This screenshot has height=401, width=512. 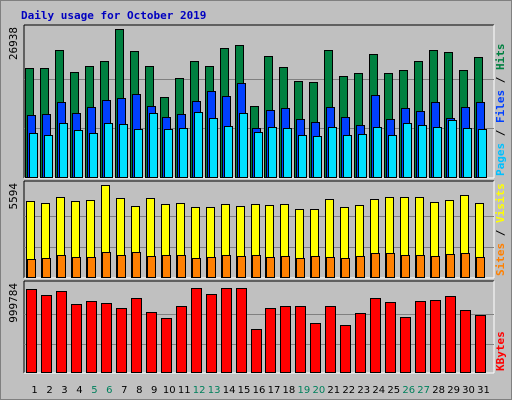 I want to click on x-tick-label-22: 22, so click(x=348, y=390).